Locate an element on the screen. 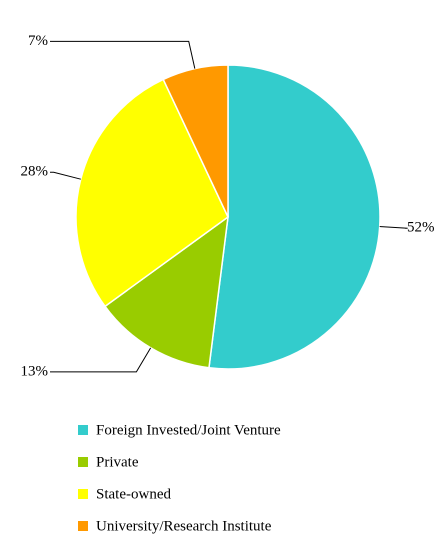  data-label: 13% is located at coordinates (35, 371).